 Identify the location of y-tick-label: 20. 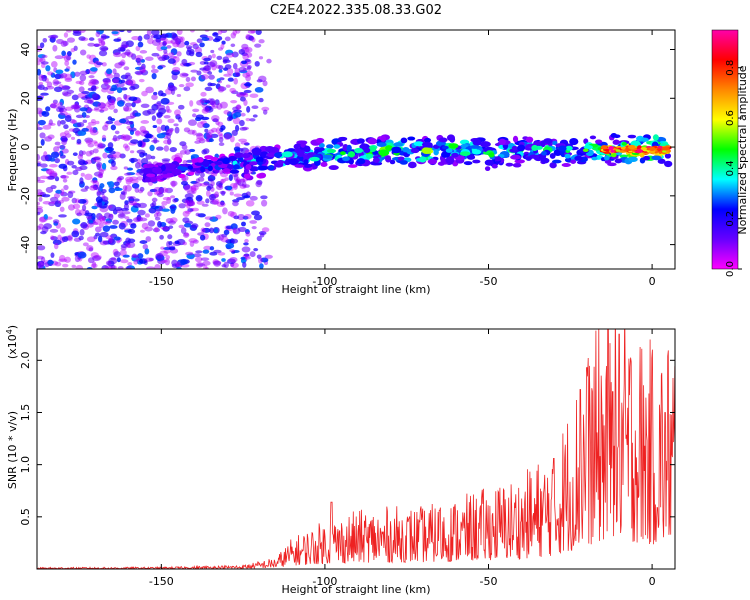
(25, 98).